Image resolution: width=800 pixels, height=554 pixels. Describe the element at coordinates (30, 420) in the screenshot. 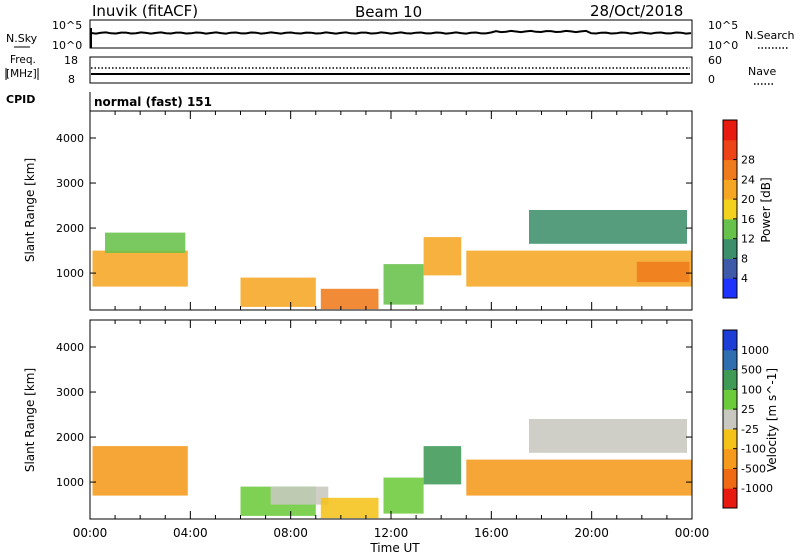

I see `velocity-ylabel: Slant Range [km]` at that location.